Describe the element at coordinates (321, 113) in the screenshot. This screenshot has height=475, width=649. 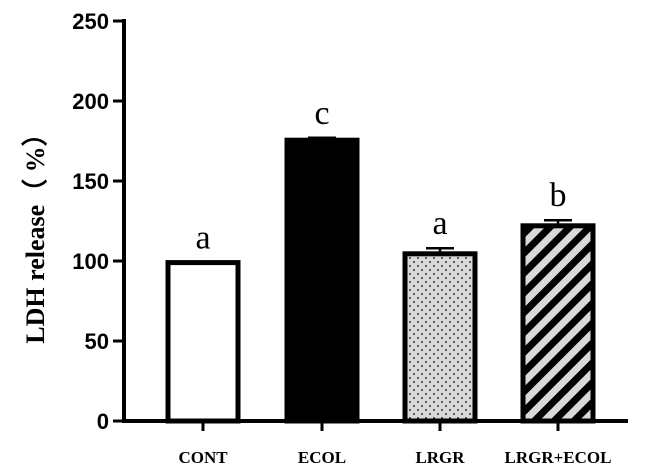
I see `significance-label: c` at that location.